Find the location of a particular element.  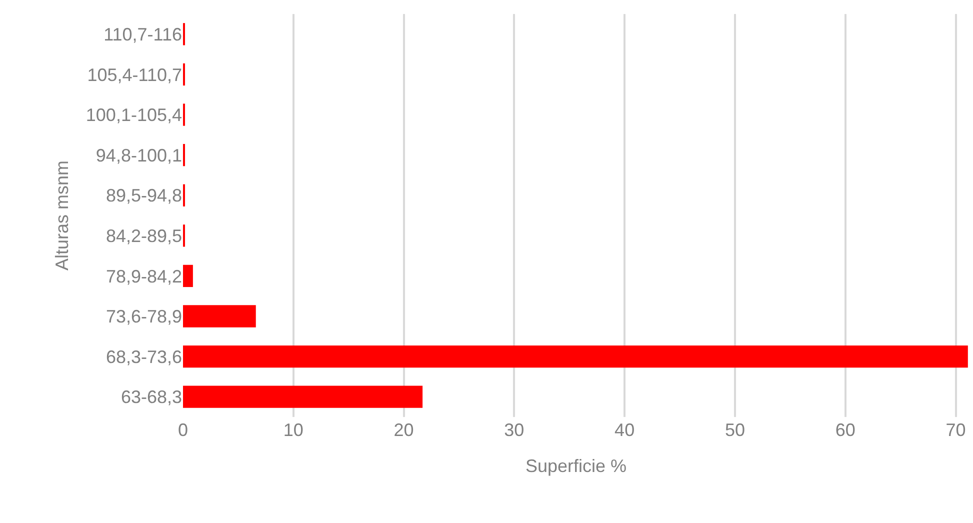

y-tick-label: 94,8-100,1 is located at coordinates (139, 155).